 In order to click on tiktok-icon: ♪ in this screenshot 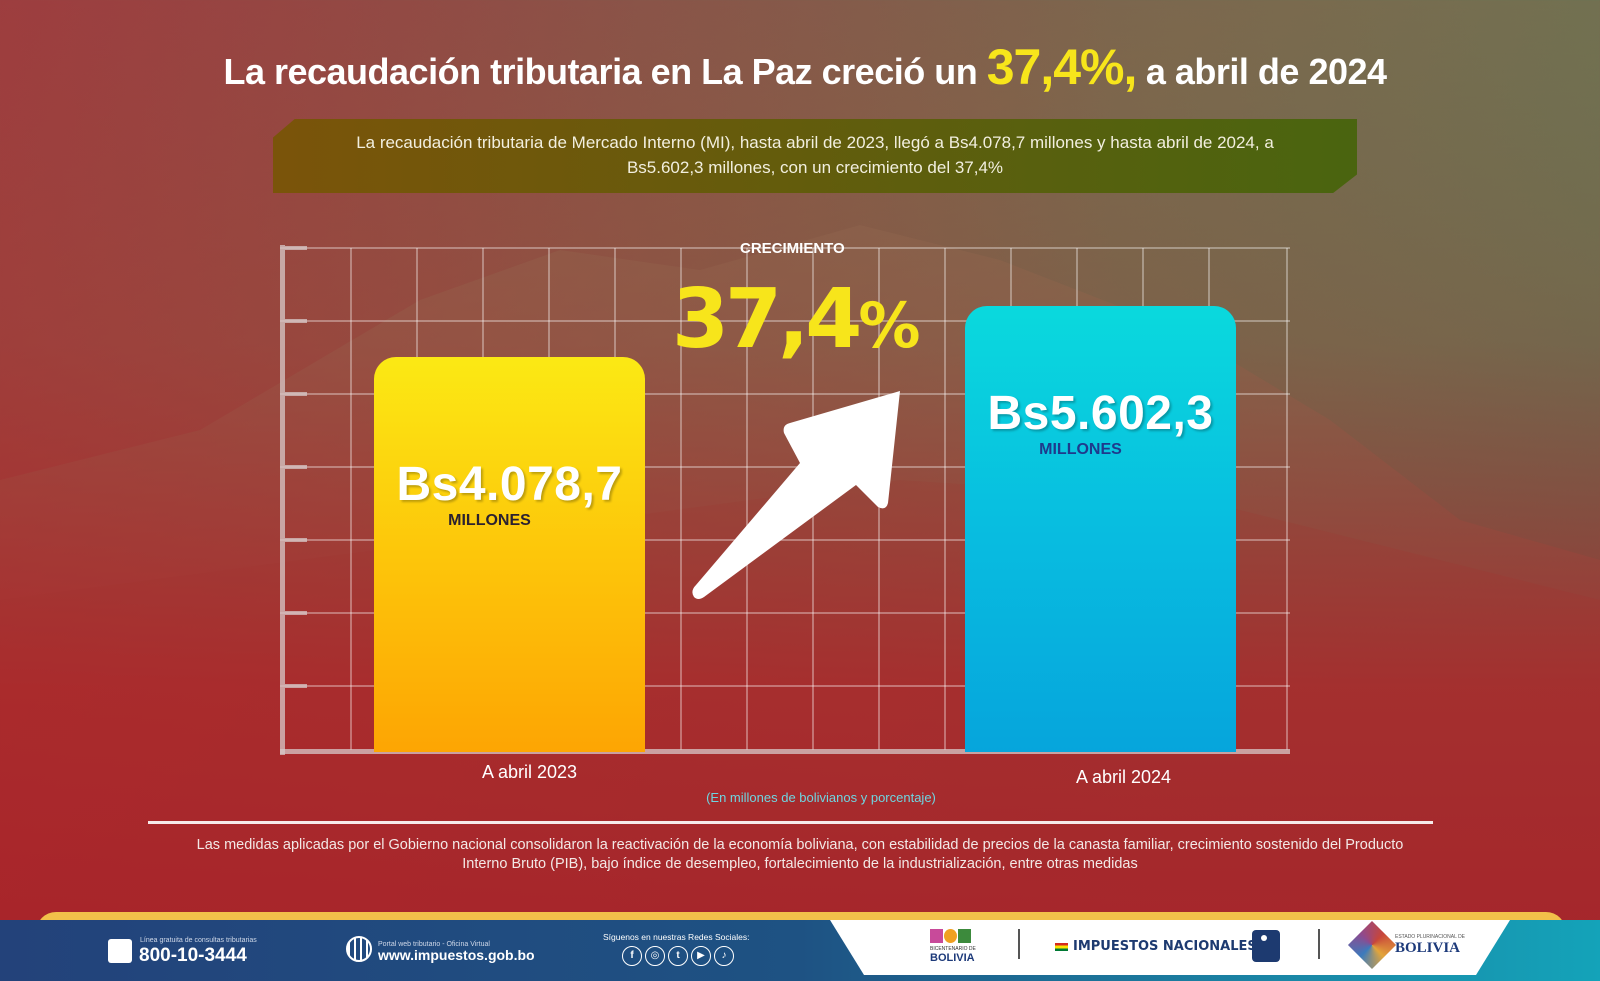, I will do `click(724, 956)`.